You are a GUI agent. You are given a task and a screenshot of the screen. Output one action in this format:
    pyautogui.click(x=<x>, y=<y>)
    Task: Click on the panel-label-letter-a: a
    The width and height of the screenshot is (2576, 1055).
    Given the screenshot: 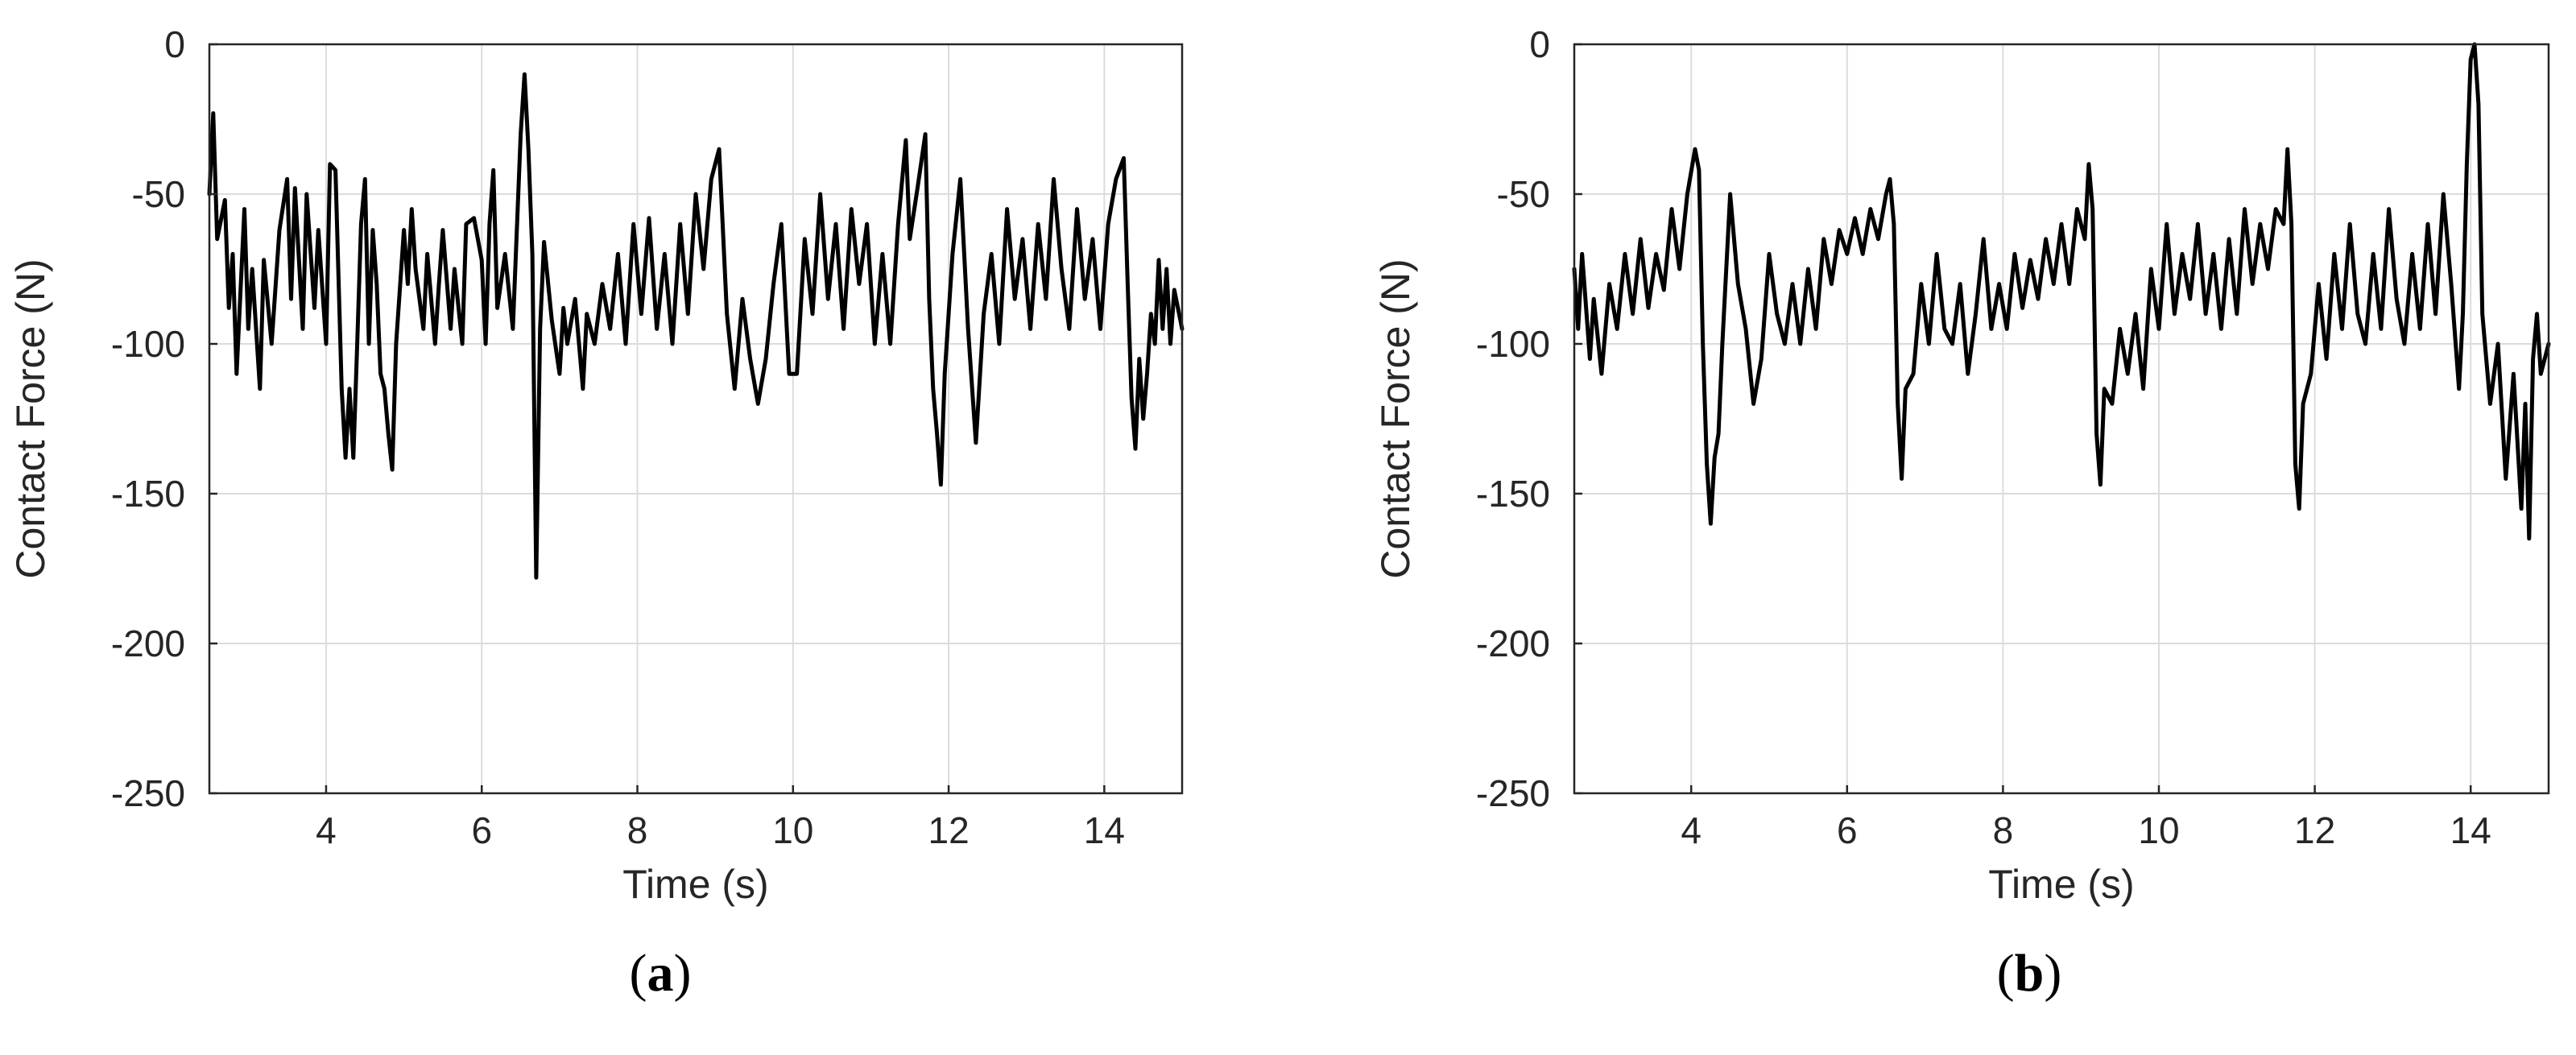 What is the action you would take?
    pyautogui.click(x=660, y=973)
    